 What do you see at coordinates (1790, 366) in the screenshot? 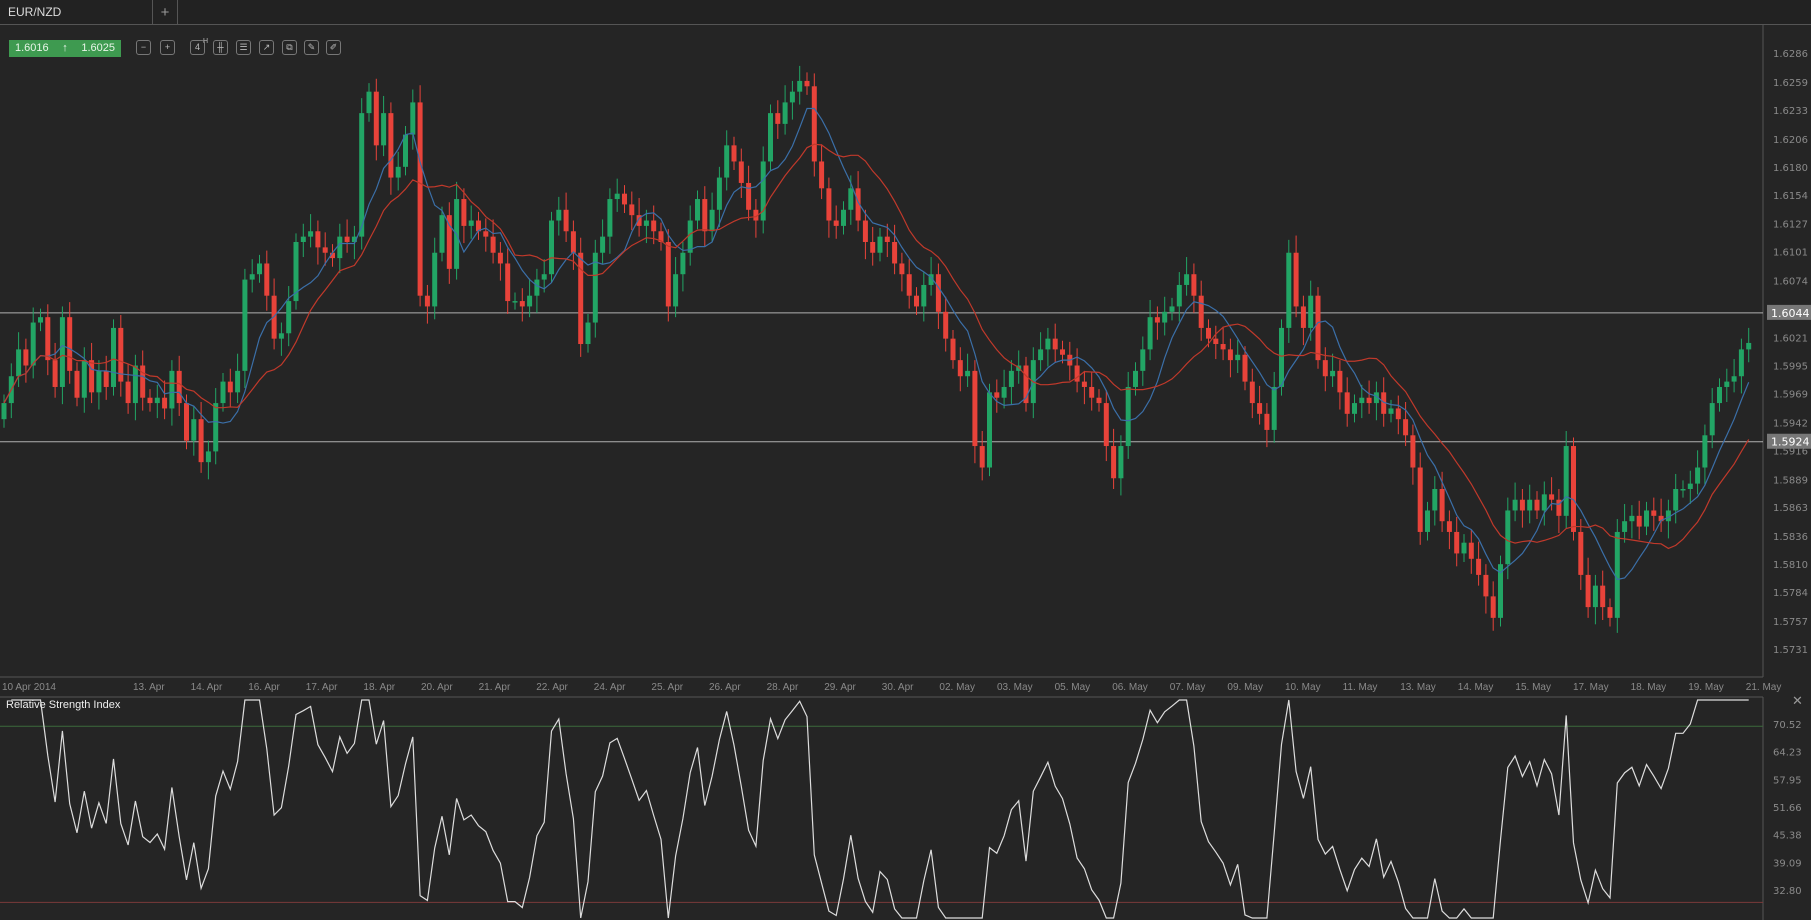
I see `price-tick-label: 1.5995` at bounding box center [1790, 366].